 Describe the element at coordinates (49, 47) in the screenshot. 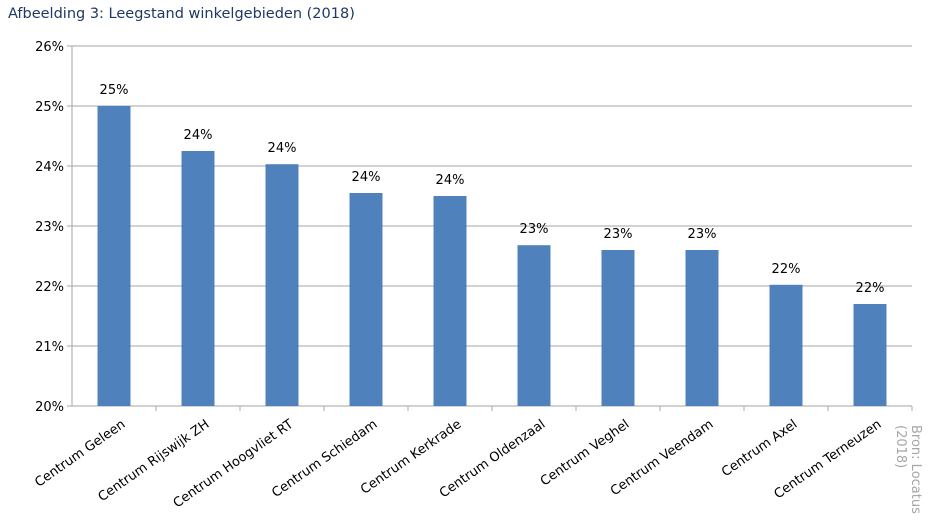

I see `y-tick-label: 26%` at that location.